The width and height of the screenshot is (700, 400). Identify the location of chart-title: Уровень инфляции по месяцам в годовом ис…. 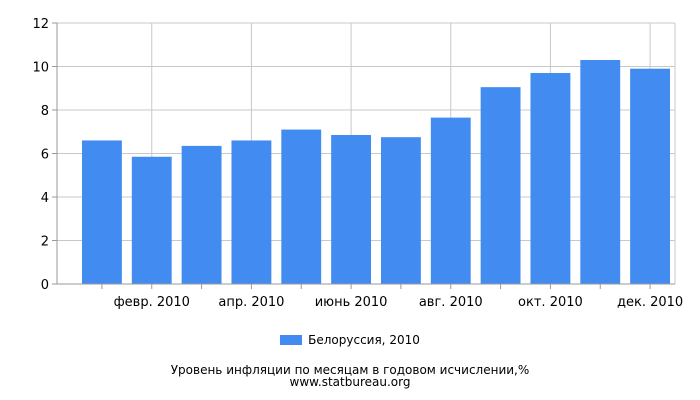
(350, 370).